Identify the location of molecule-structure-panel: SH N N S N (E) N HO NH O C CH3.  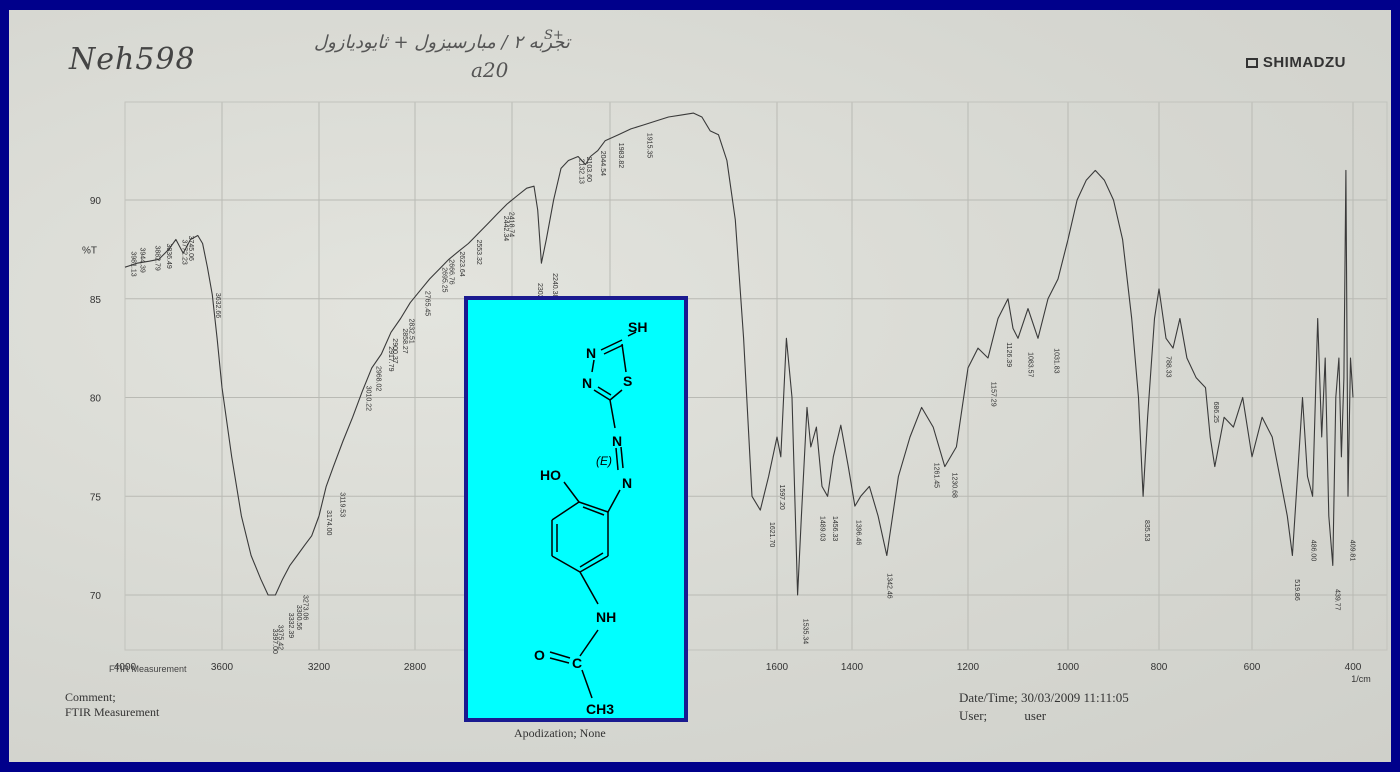
(576, 509).